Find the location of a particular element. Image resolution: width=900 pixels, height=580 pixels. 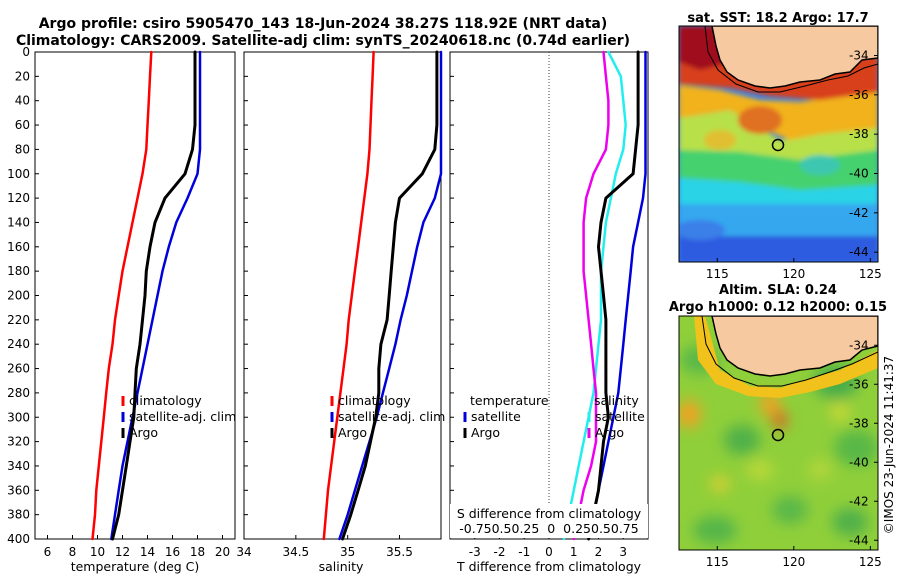

depth-tick-label: 120 is located at coordinates (18, 198).